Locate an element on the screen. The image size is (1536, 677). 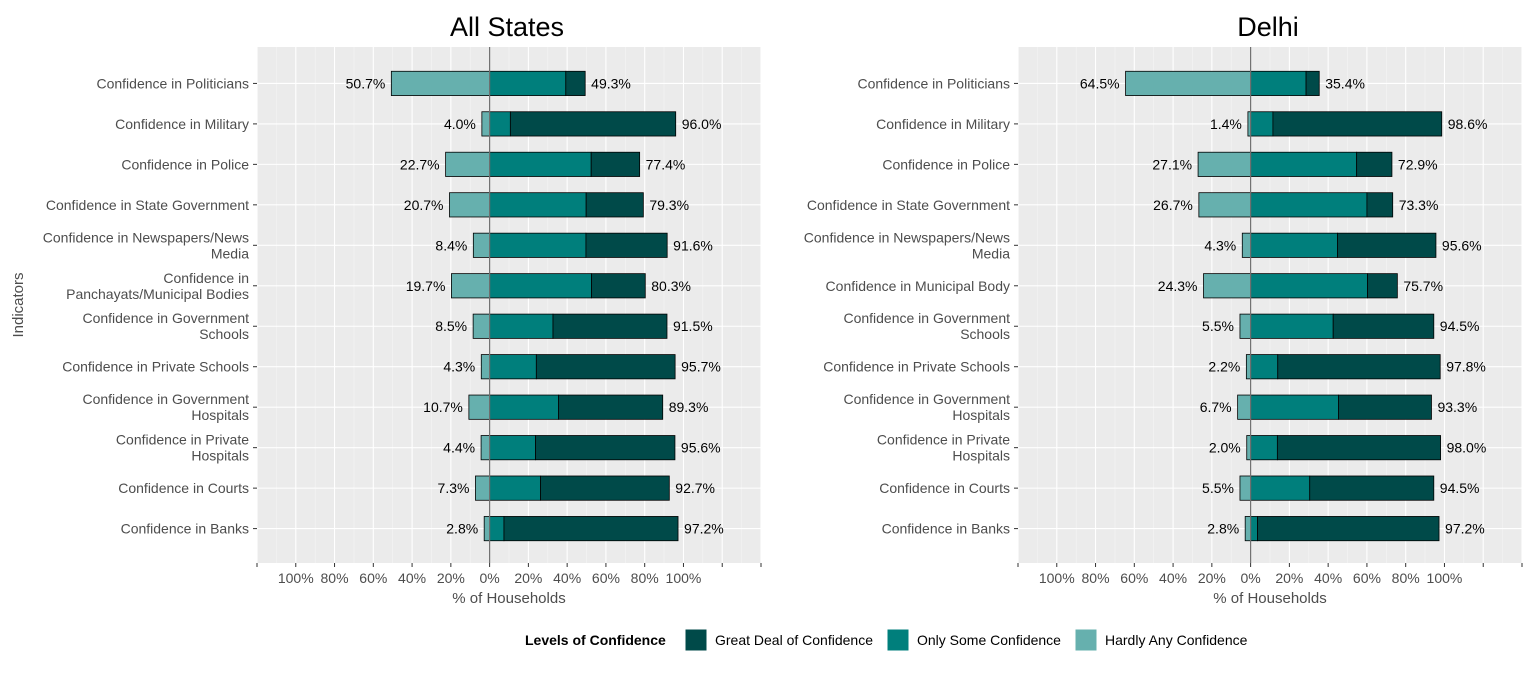
data-label-positive: 95.6% is located at coordinates (701, 448).